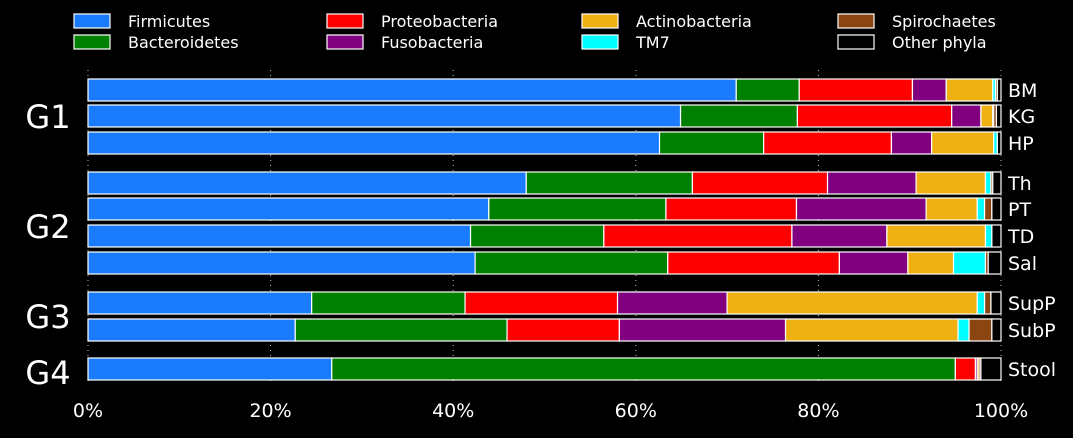  Describe the element at coordinates (999, 90) in the screenshot. I see `bar-segment-bm-other-phyla` at that location.